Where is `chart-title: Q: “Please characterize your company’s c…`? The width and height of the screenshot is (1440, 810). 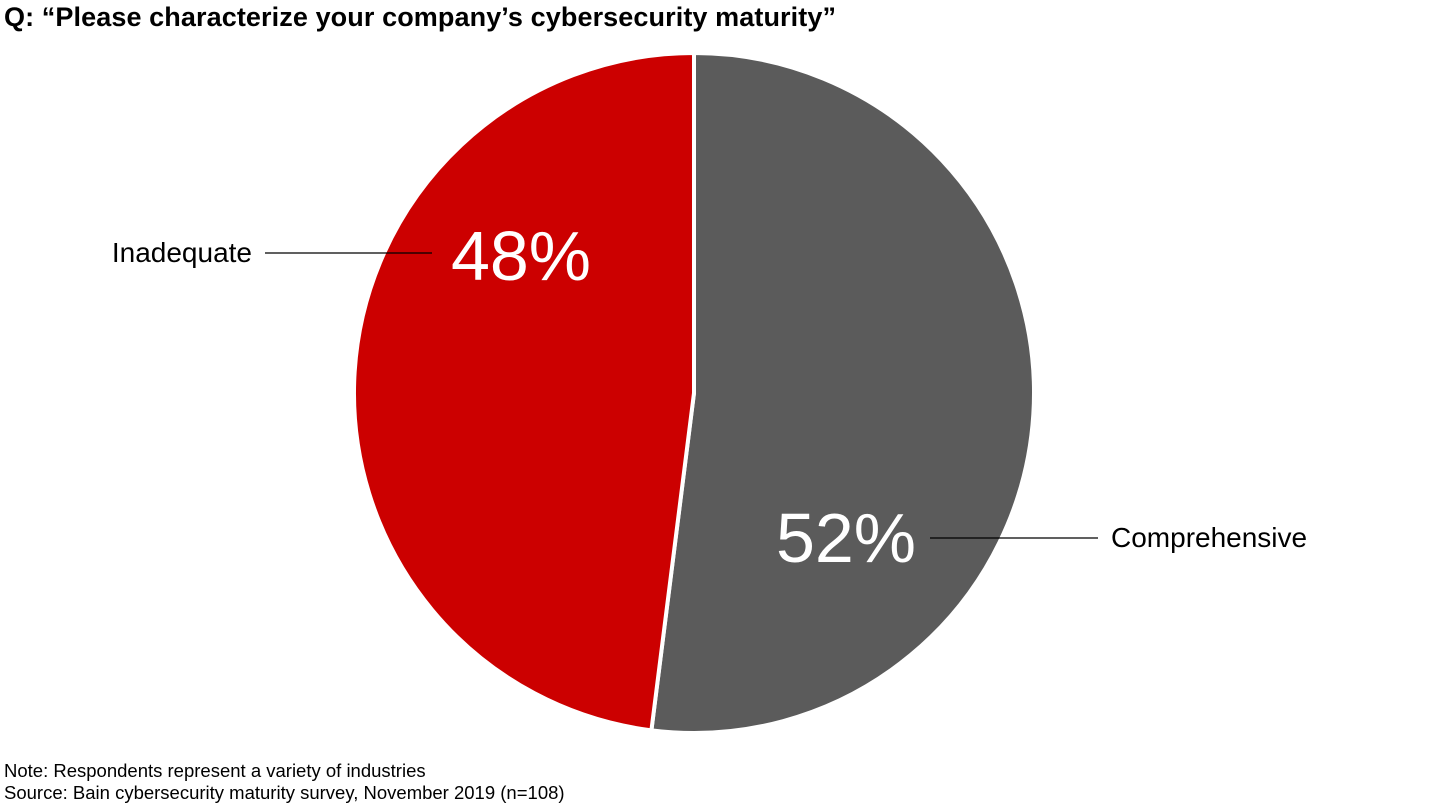
chart-title: Q: “Please characterize your company’s c… is located at coordinates (420, 17).